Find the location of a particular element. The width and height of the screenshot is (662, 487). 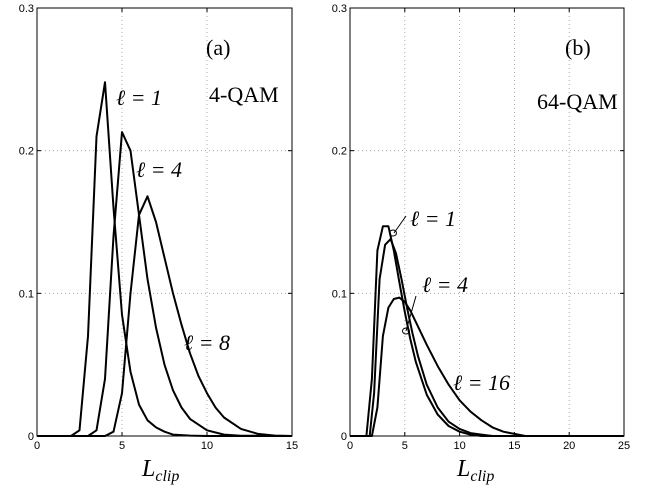

modulation-label-a: 4-QAM is located at coordinates (244, 94).